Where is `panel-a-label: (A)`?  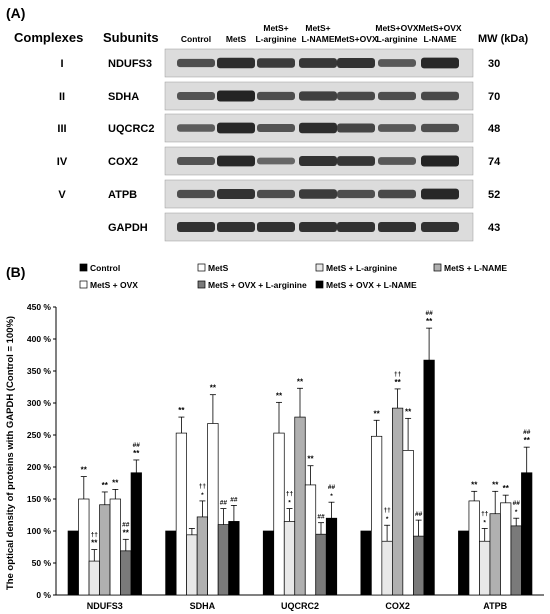 panel-a-label: (A) is located at coordinates (15, 13).